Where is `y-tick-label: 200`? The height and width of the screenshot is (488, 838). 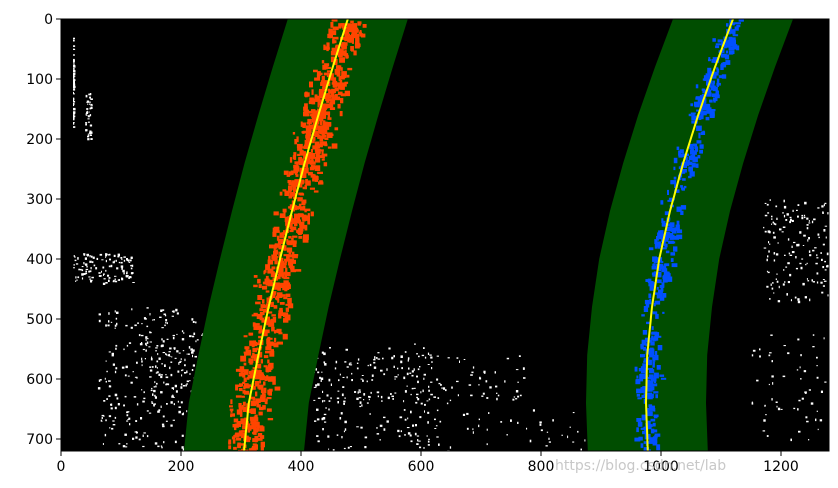
y-tick-label: 200 is located at coordinates (39, 140).